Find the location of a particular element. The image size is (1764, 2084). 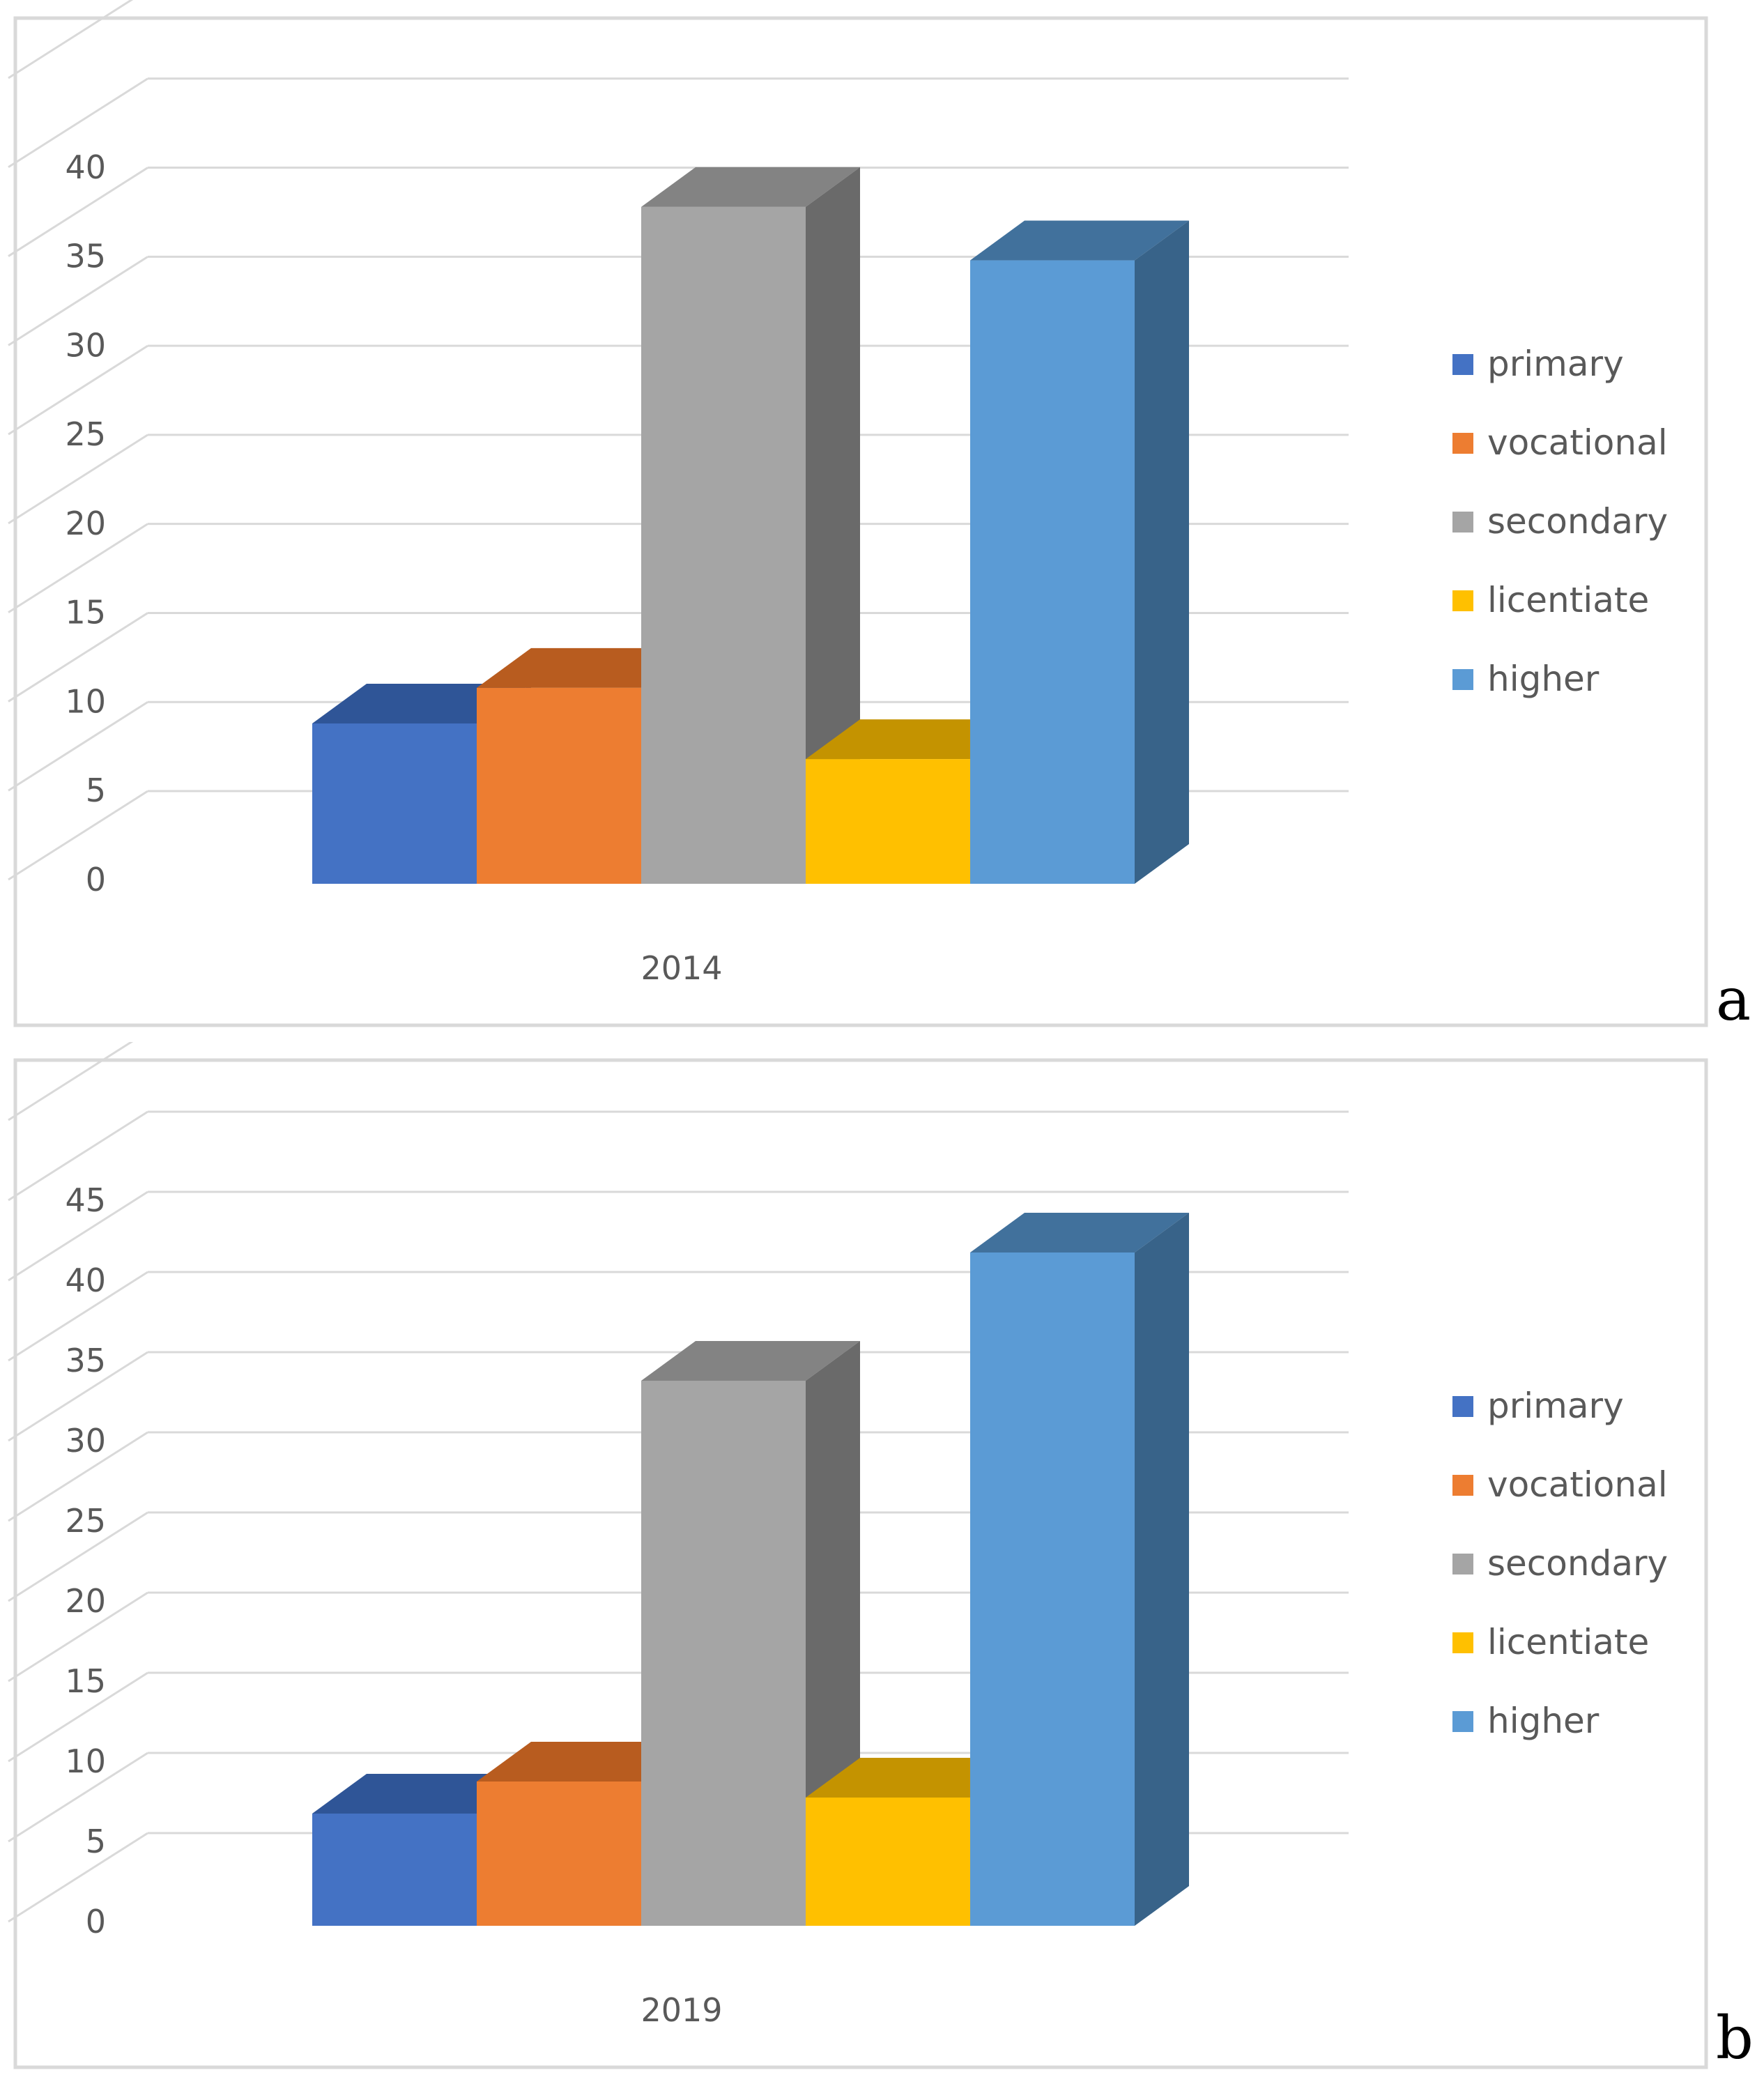

chart-b-legend-swatch-secondary is located at coordinates (1462, 1564).